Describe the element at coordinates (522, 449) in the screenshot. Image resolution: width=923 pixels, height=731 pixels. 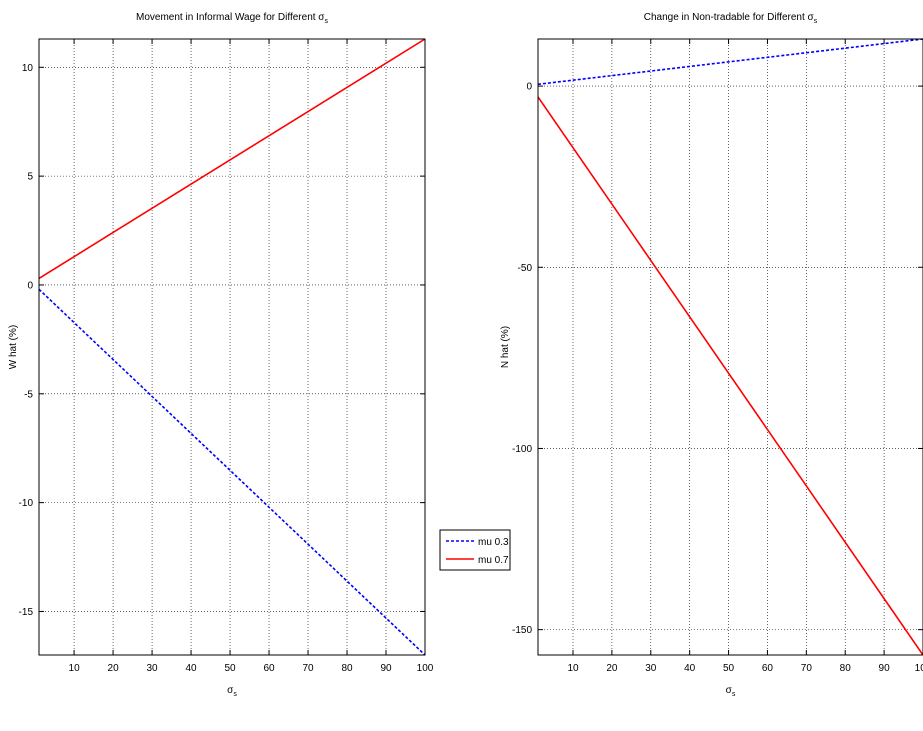
I see `y-tick-label: -100` at that location.